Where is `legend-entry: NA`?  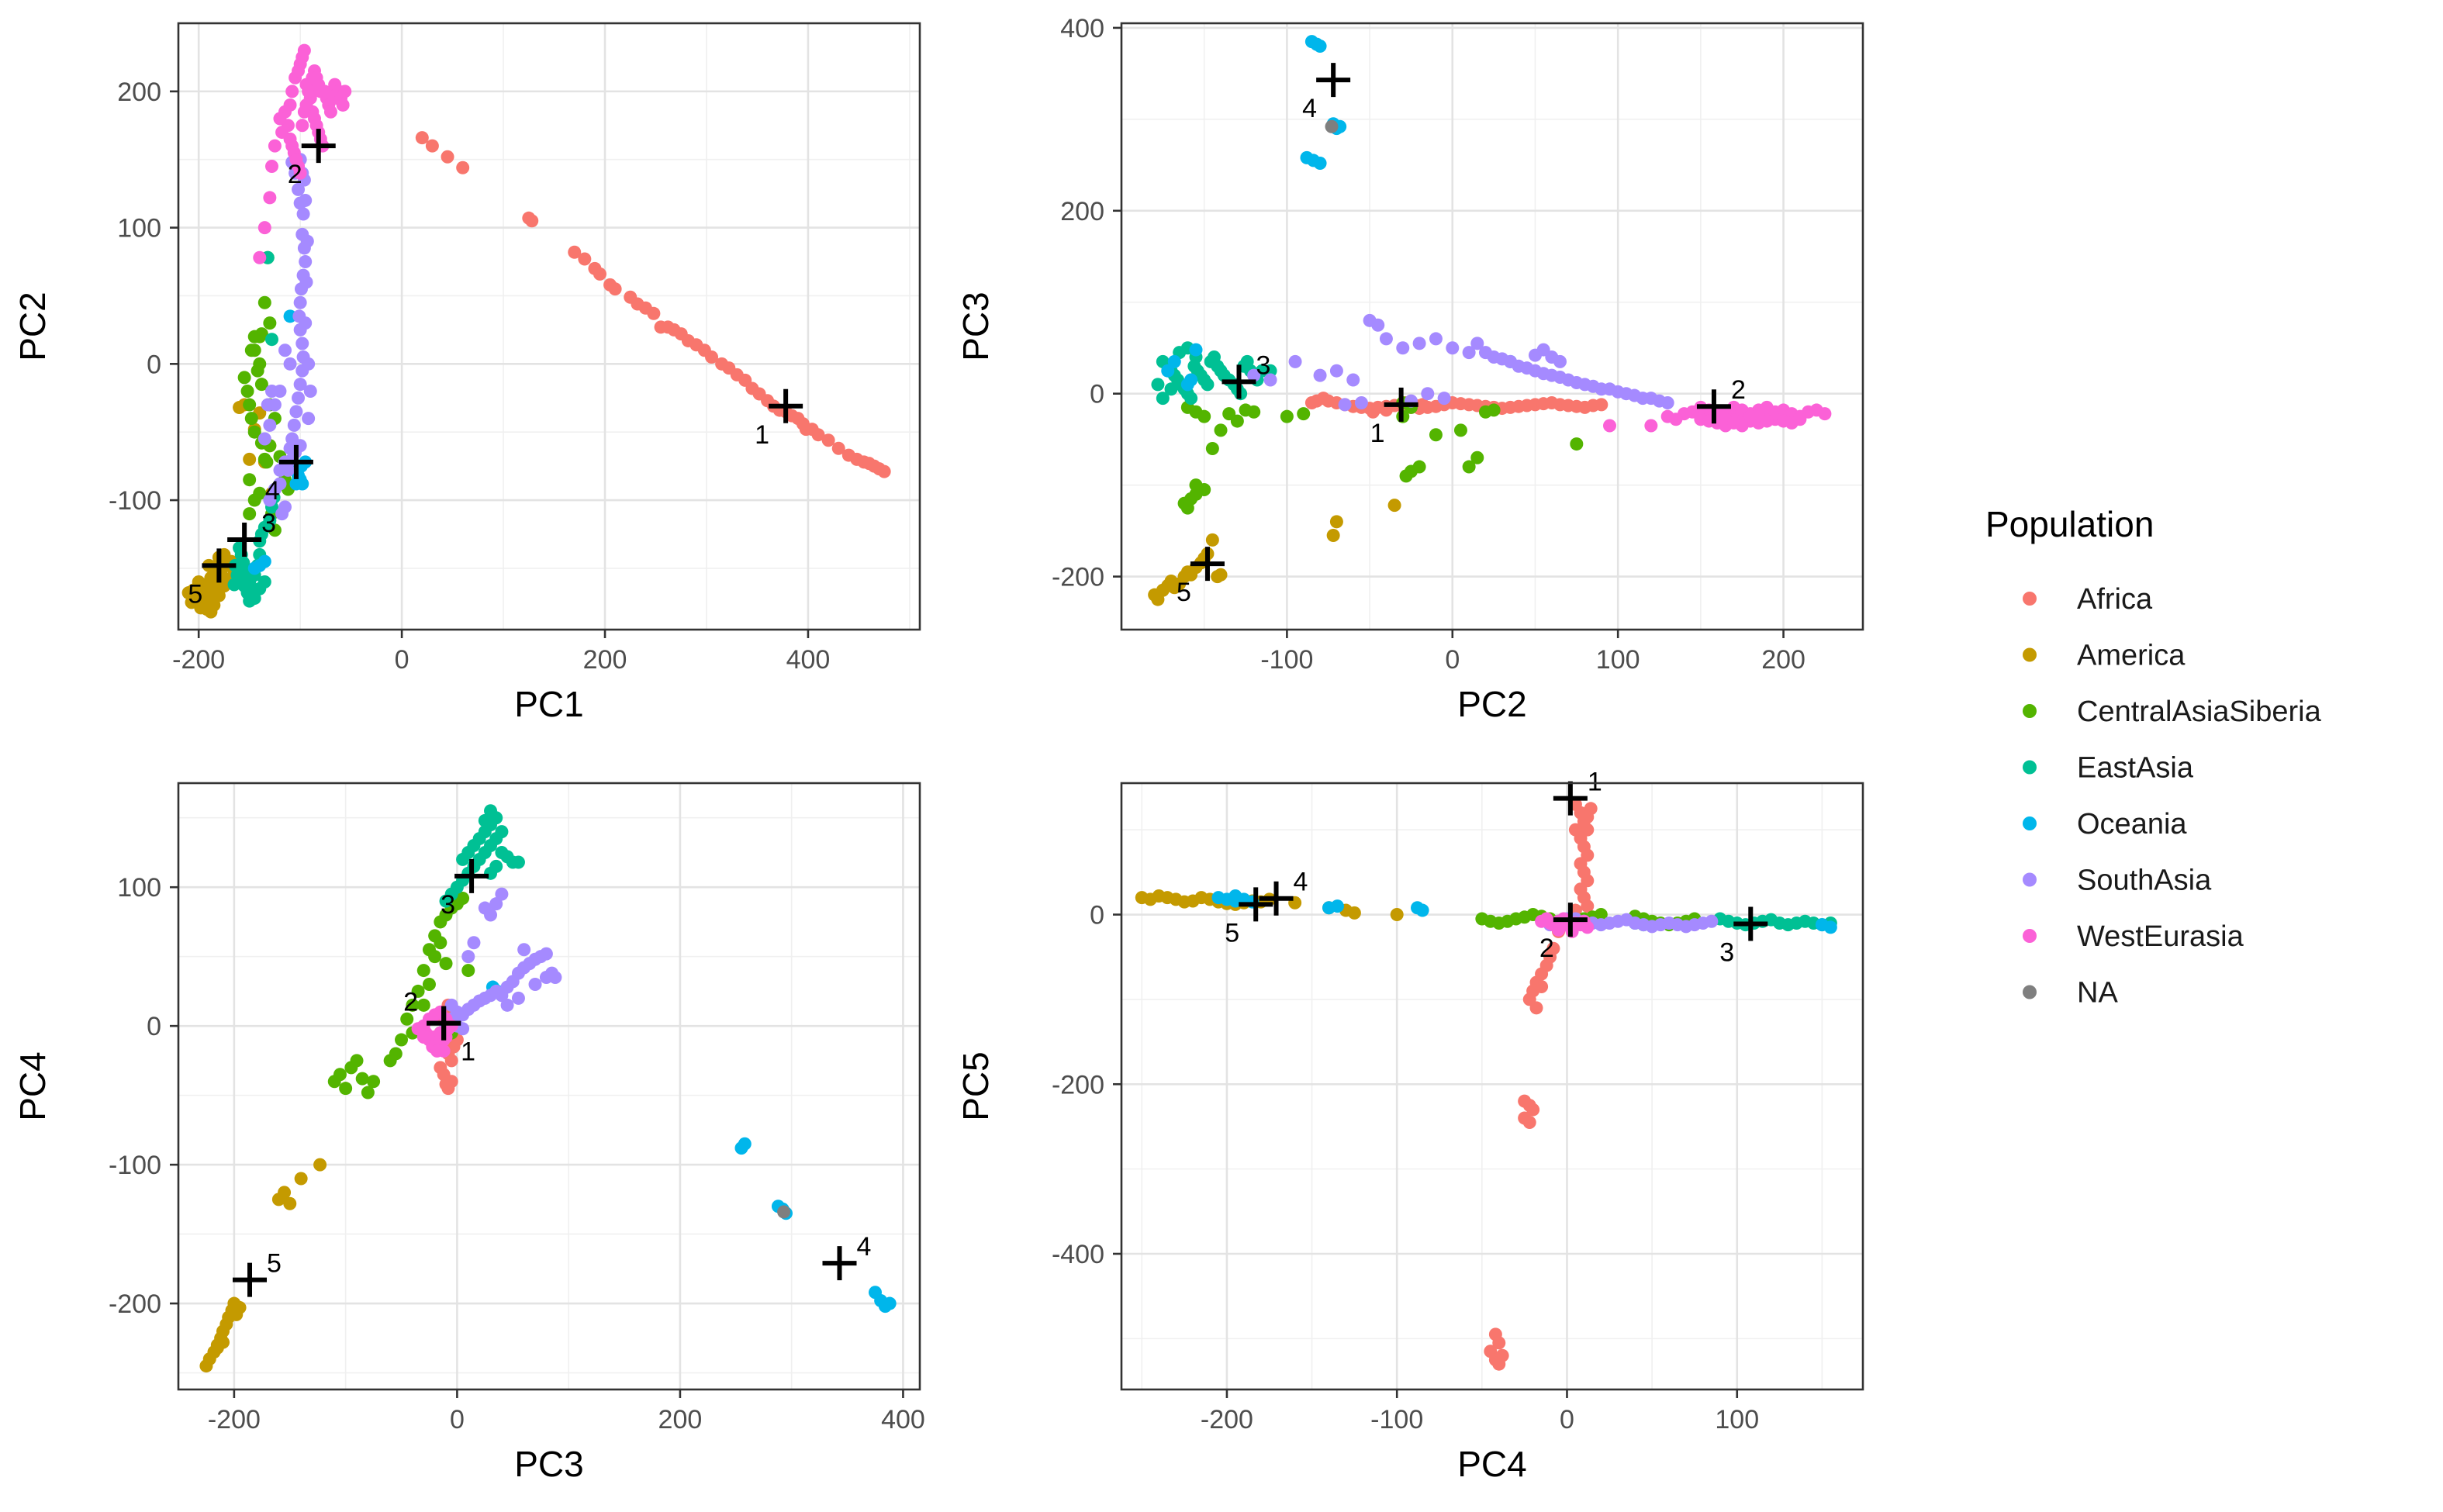
legend-entry: NA is located at coordinates (2071, 994).